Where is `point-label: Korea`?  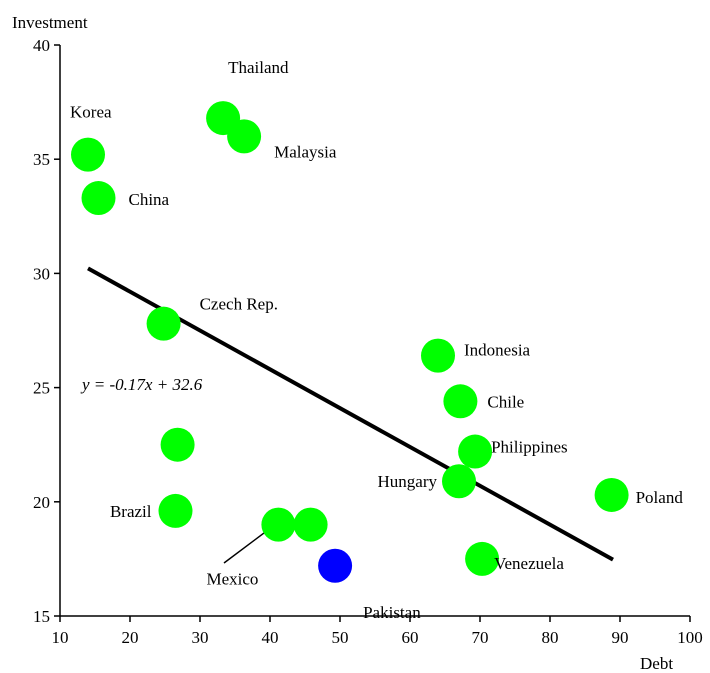 point-label: Korea is located at coordinates (91, 112).